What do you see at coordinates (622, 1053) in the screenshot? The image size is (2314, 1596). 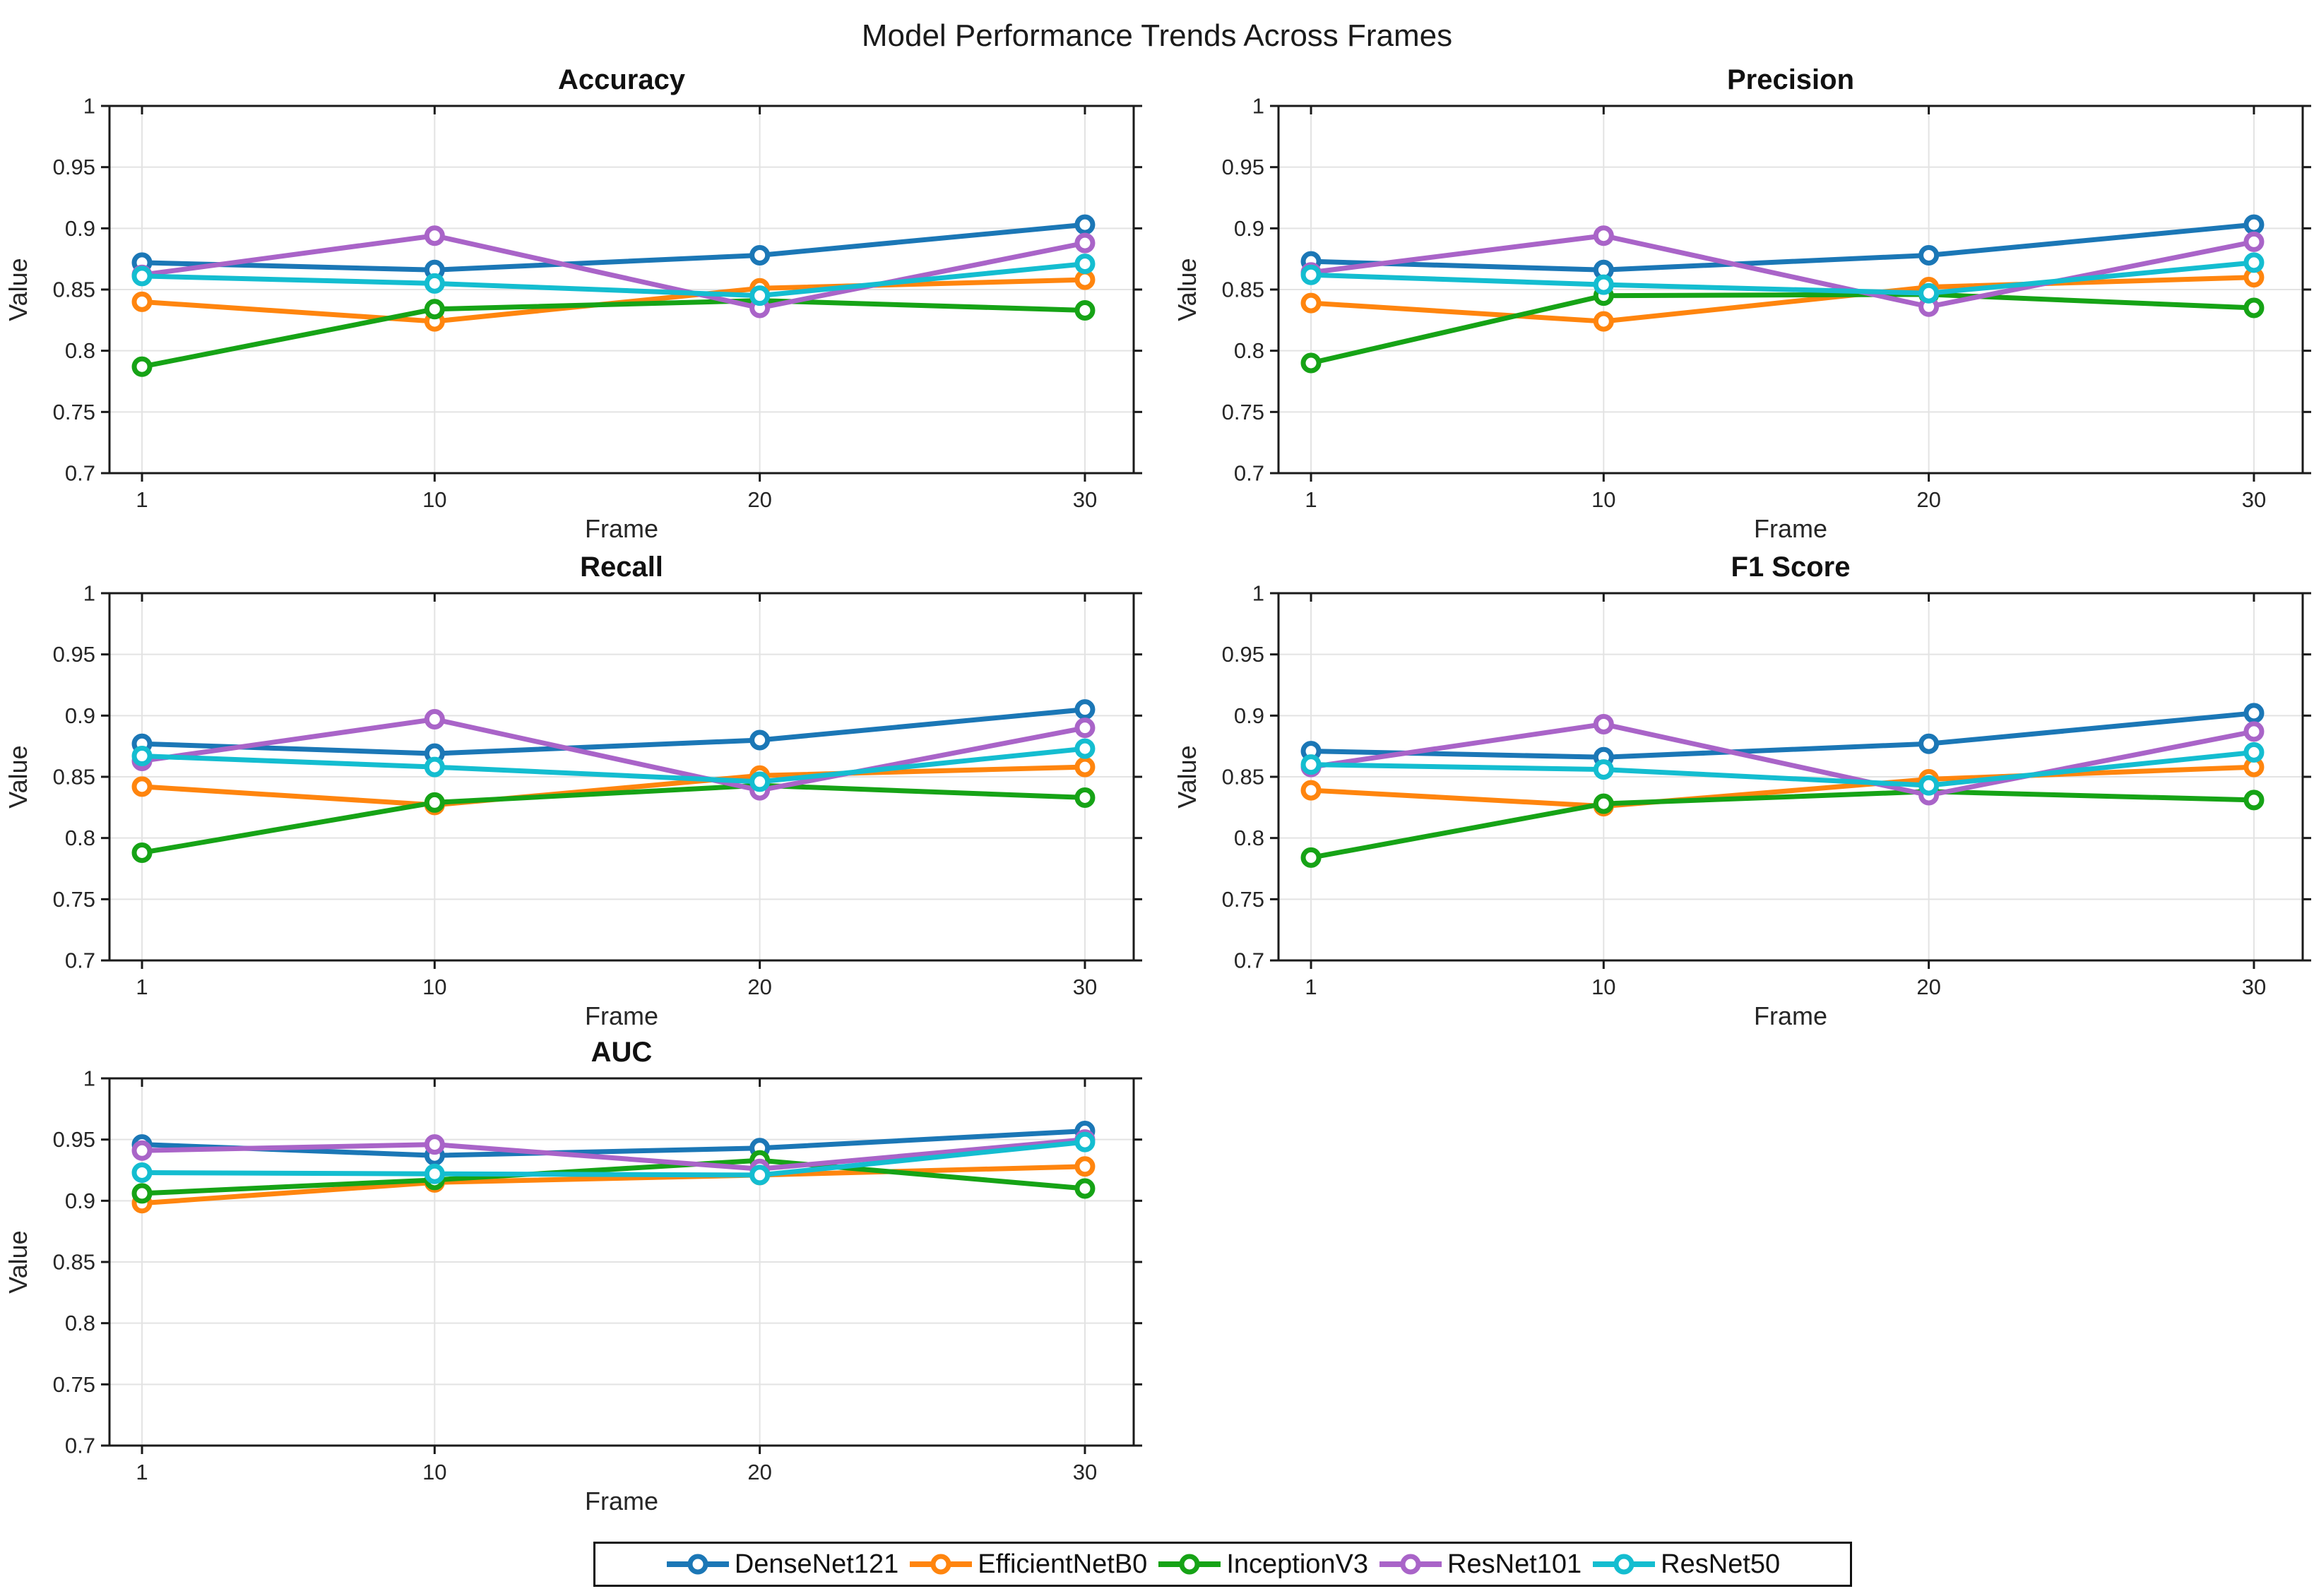 I see `chart-title: AUC` at bounding box center [622, 1053].